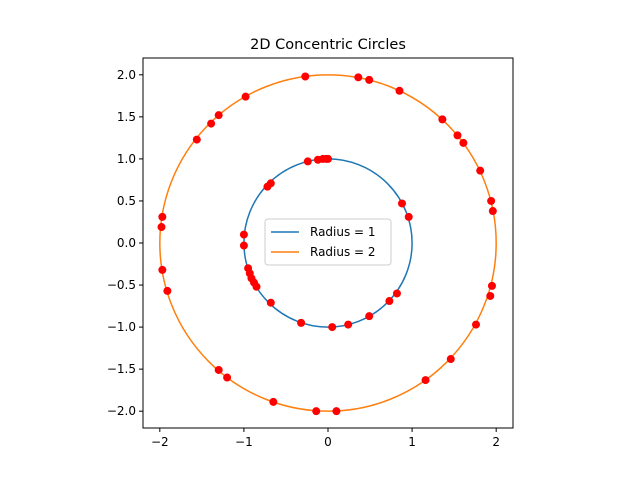 The height and width of the screenshot is (480, 640). What do you see at coordinates (121, 411) in the screenshot?
I see `y-tick-label: −2.0` at bounding box center [121, 411].